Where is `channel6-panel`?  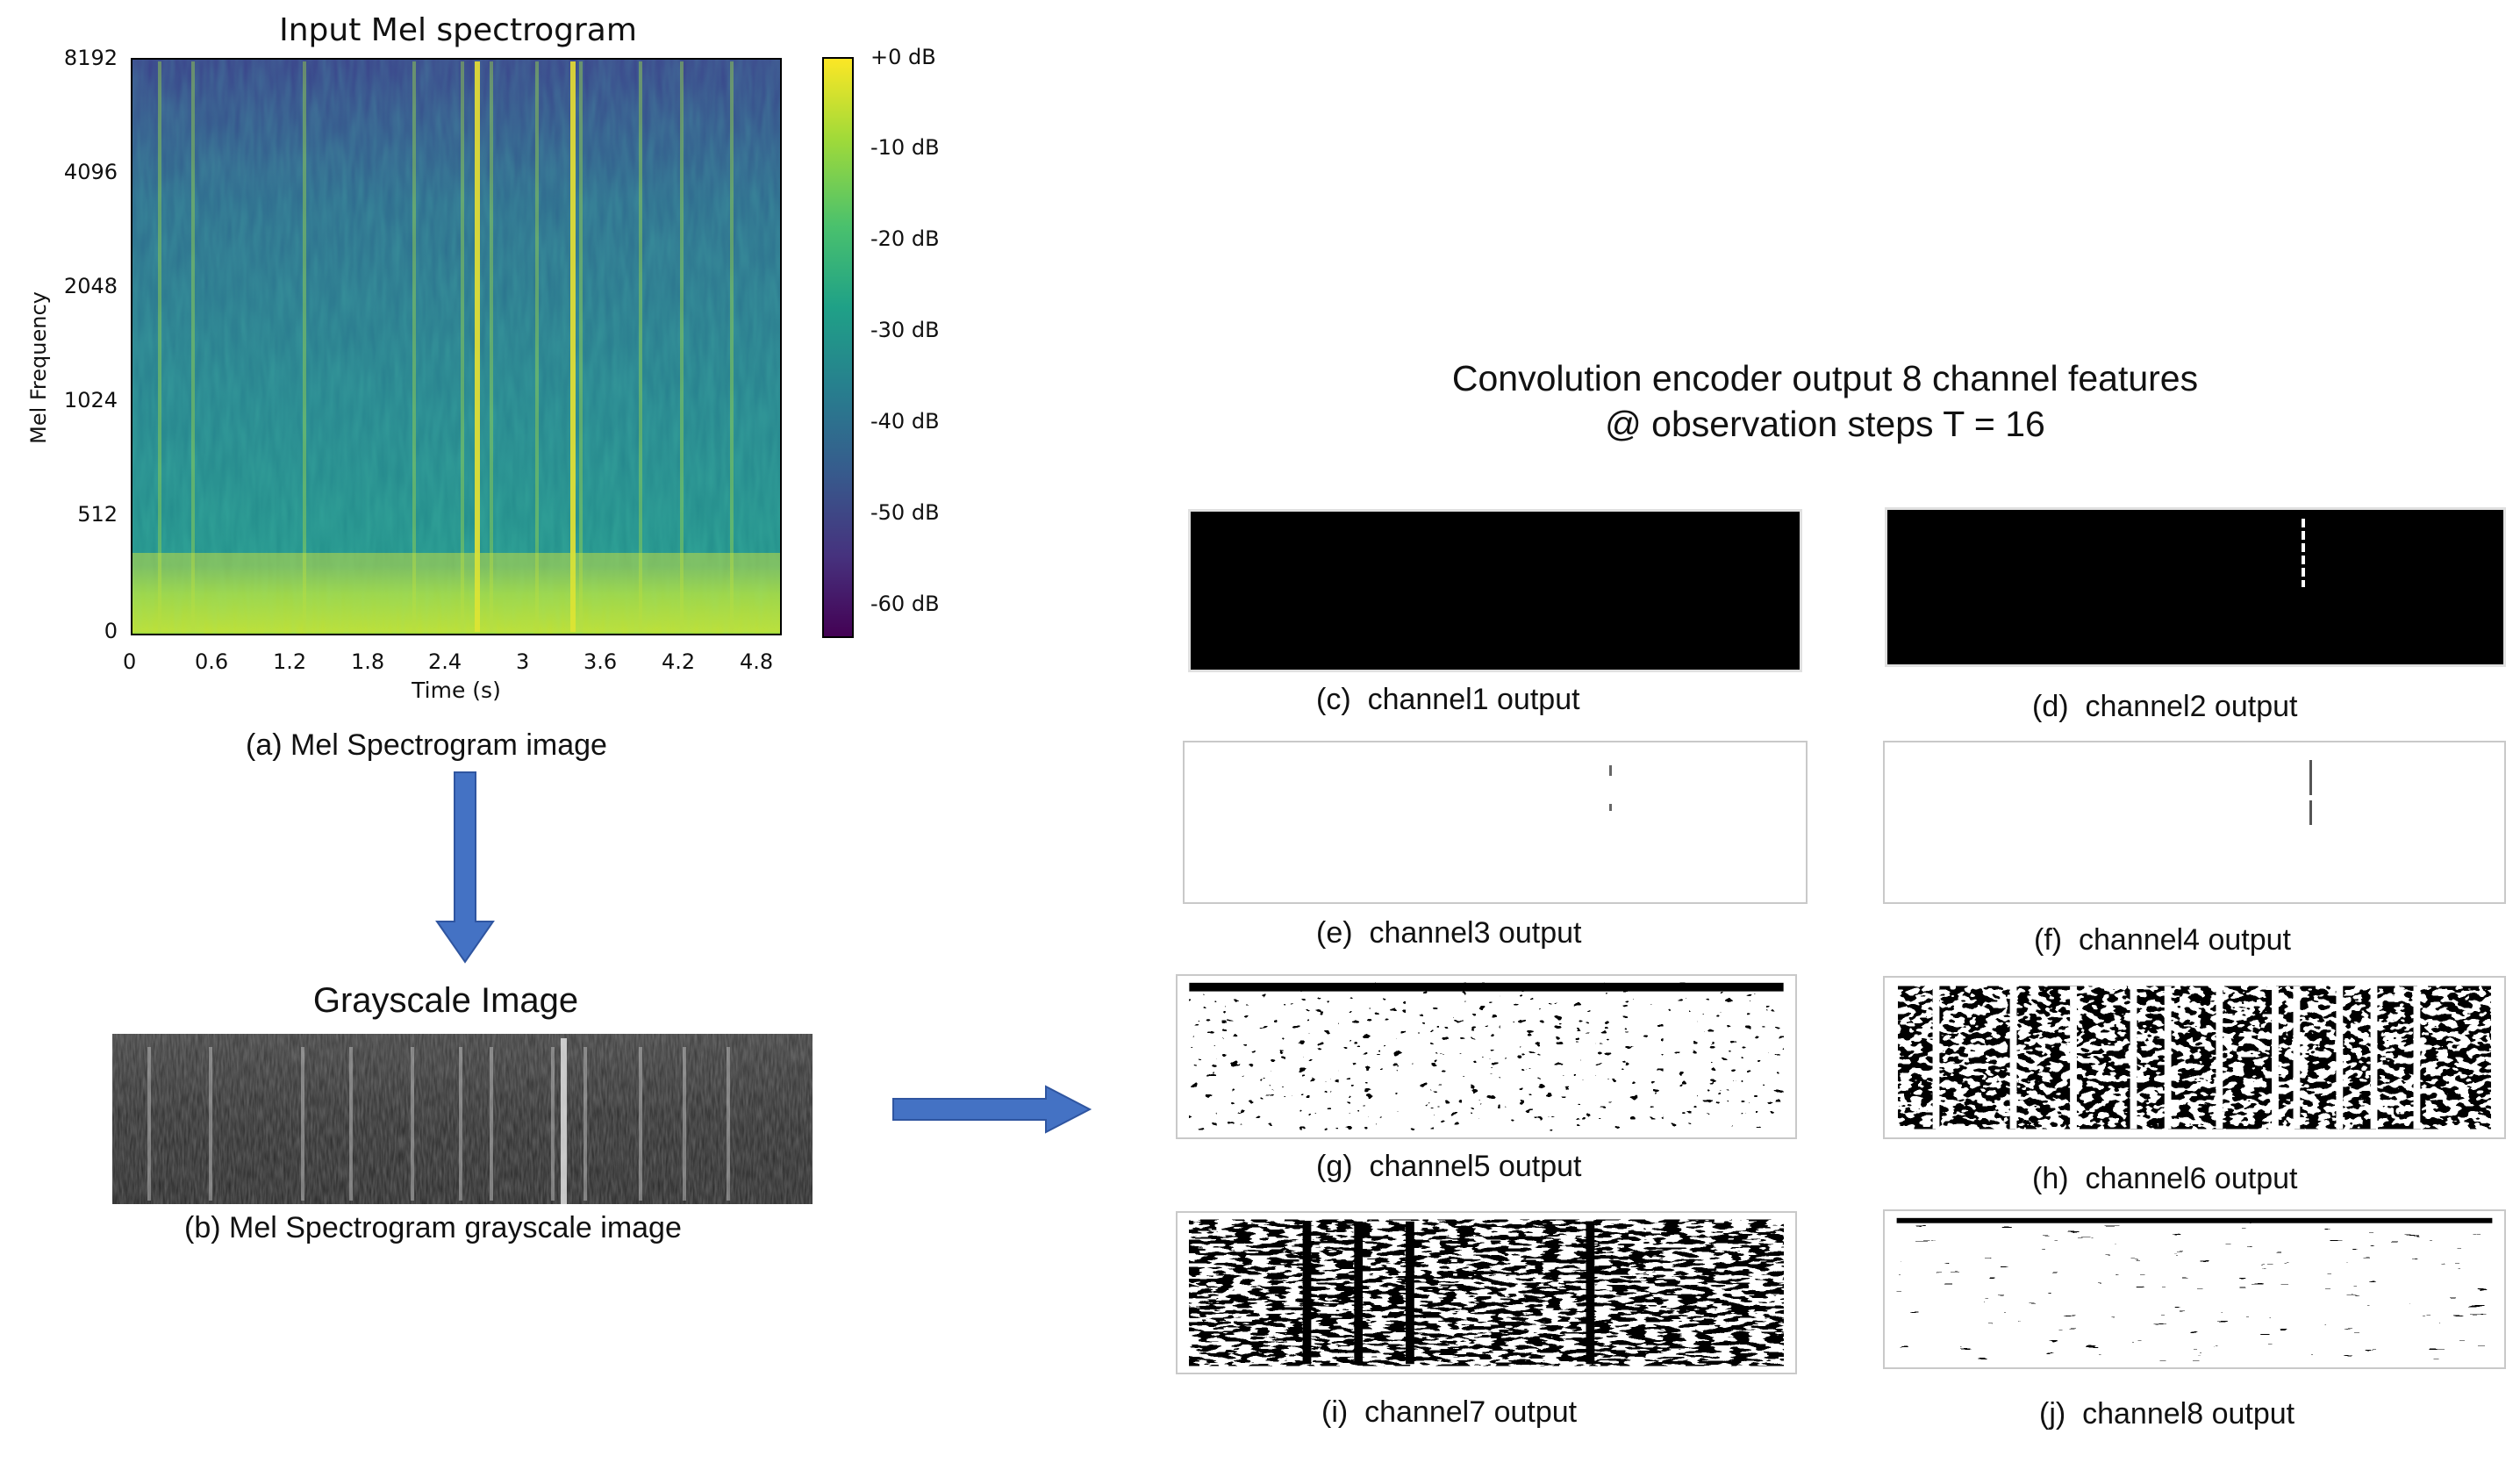
channel6-panel is located at coordinates (2194, 1058).